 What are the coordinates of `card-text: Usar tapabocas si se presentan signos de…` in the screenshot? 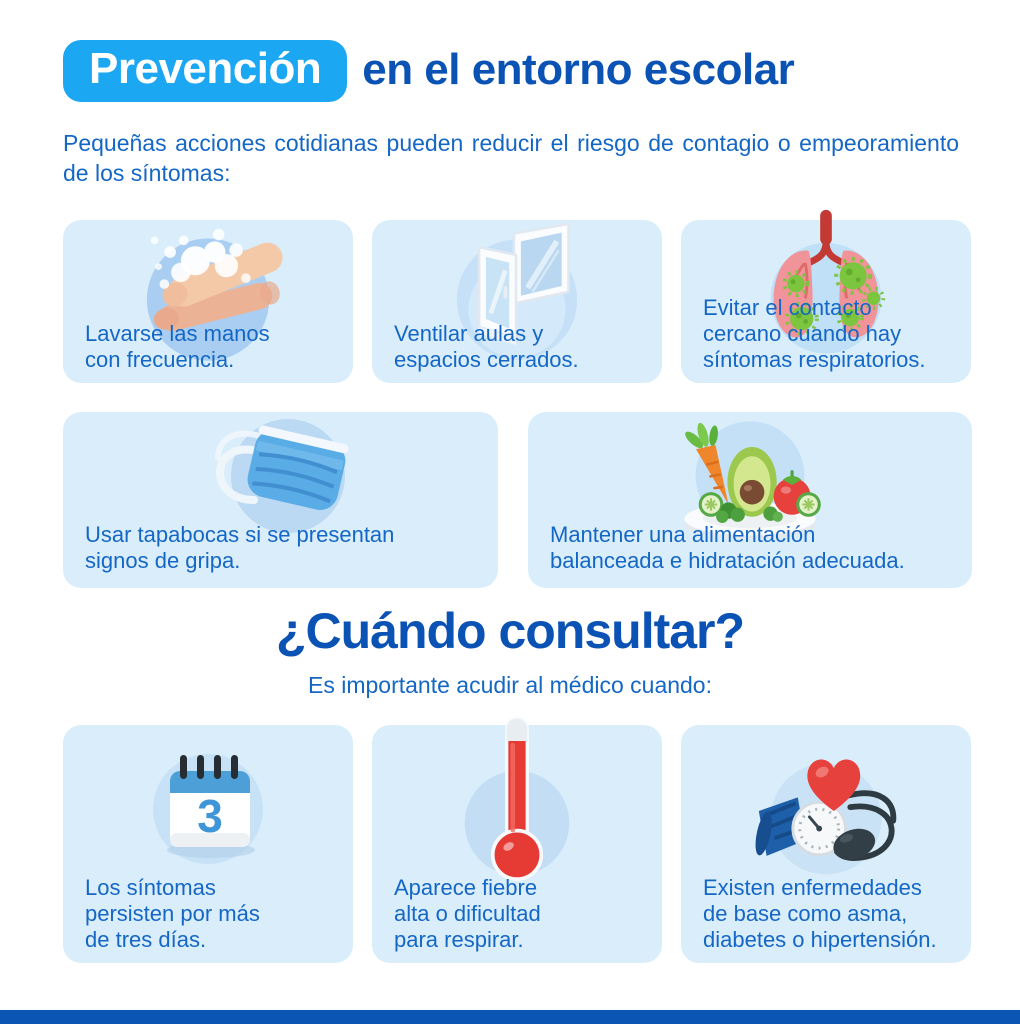 It's located at (240, 547).